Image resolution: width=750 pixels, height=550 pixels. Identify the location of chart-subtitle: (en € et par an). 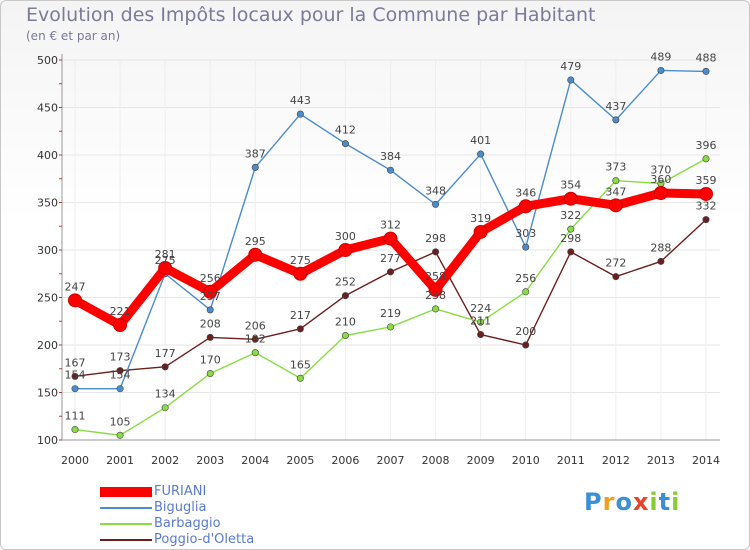
(73, 36).